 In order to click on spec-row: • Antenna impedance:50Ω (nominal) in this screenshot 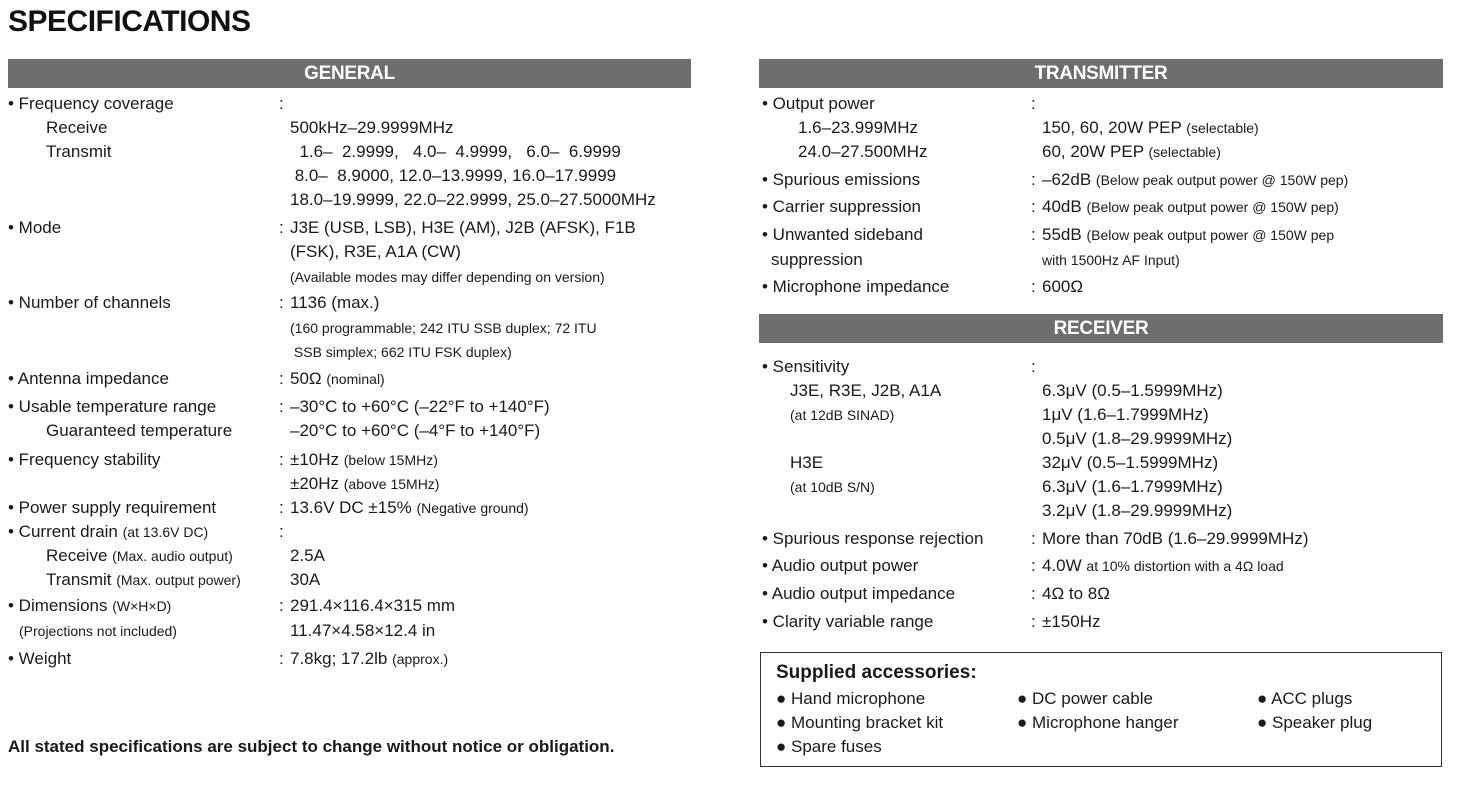, I will do `click(732, 379)`.